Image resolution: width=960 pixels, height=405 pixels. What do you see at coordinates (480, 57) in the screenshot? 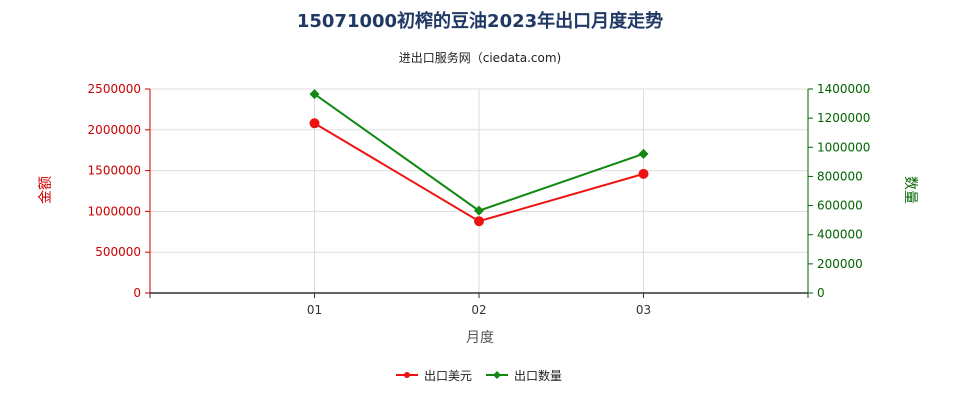
I see `chart-subtitle: 进出口服务网（ciedata.com)` at bounding box center [480, 57].